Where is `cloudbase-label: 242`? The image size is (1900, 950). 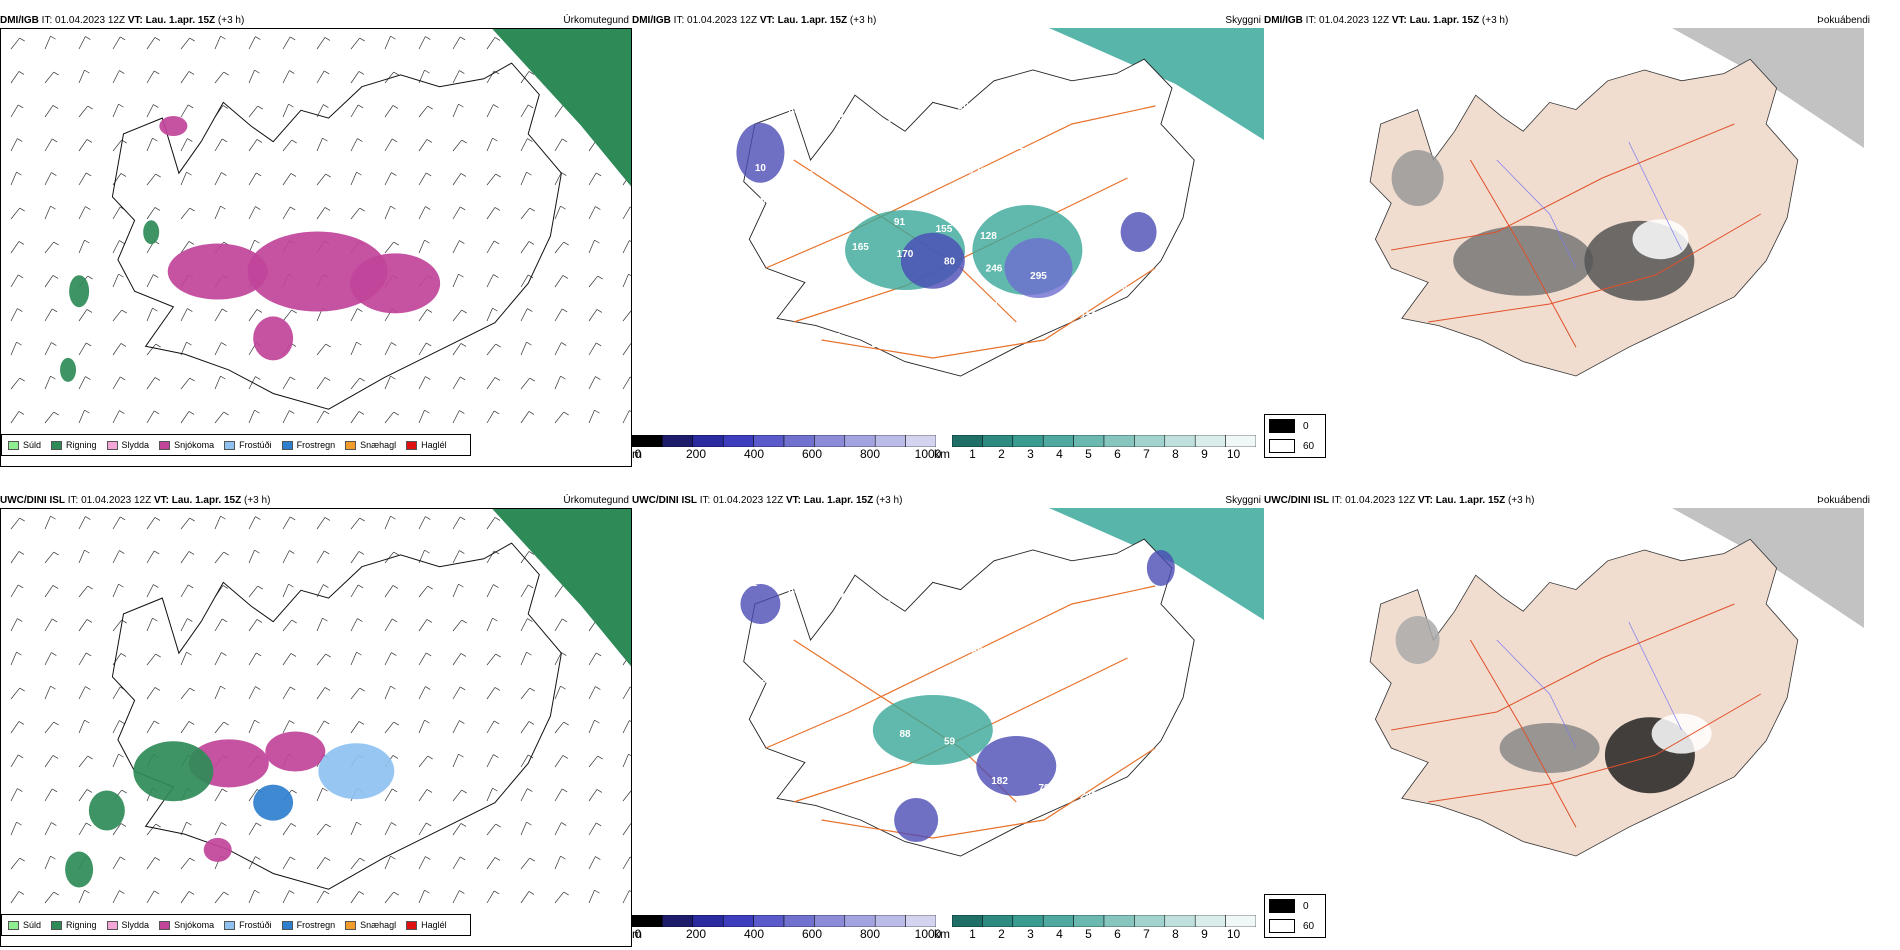 cloudbase-label: 242 is located at coordinates (1088, 795).